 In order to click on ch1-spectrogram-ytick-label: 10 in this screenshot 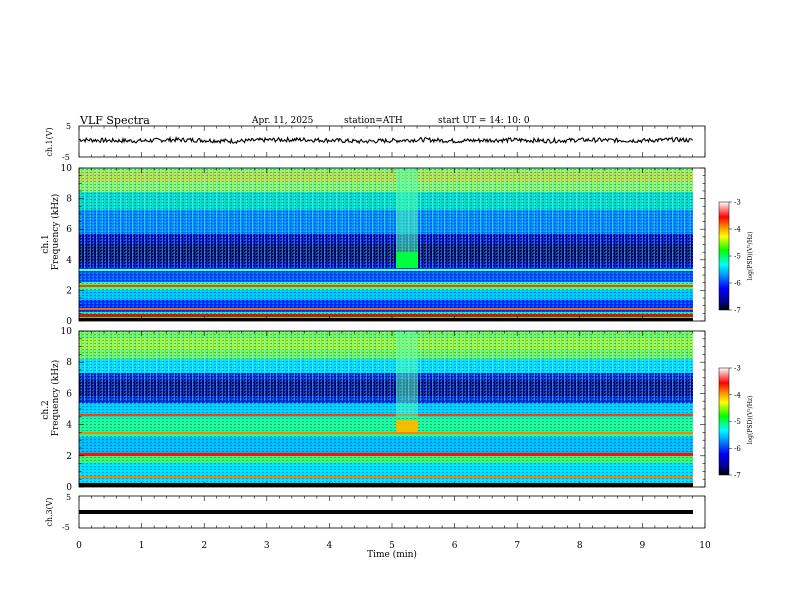, I will do `click(67, 169)`.